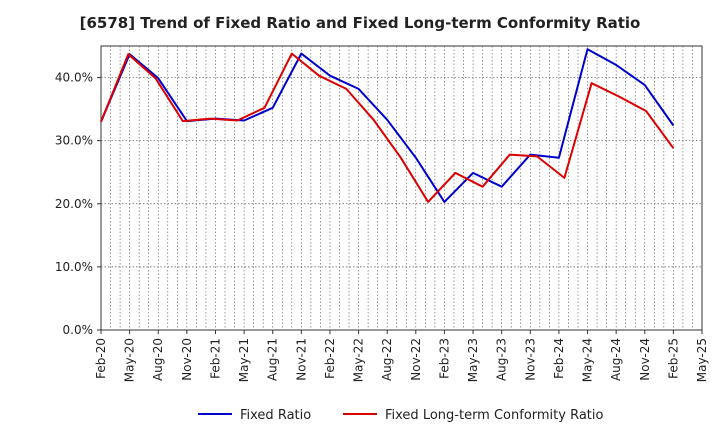 The height and width of the screenshot is (440, 720). What do you see at coordinates (273, 359) in the screenshot?
I see `x-tick-label: Aug-21` at bounding box center [273, 359].